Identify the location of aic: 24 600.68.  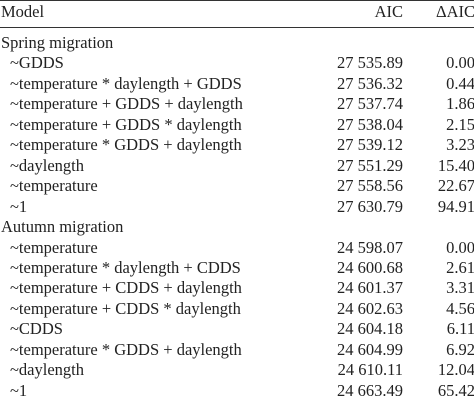
(370, 267).